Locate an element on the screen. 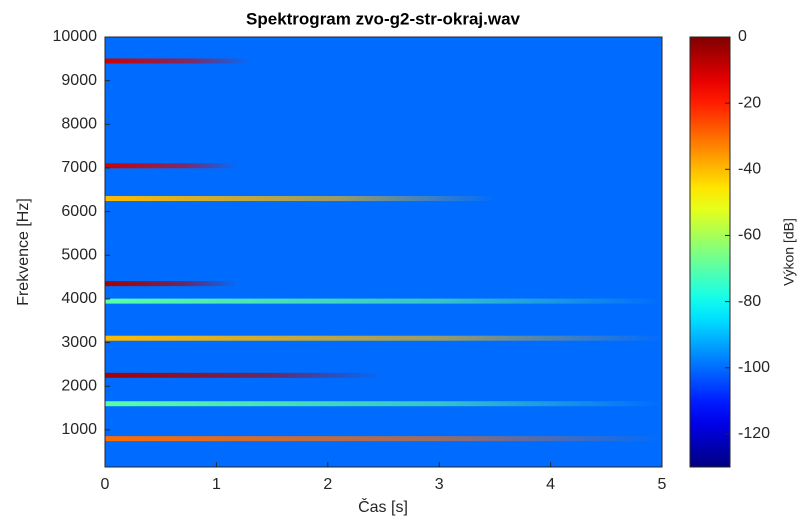  x-tick-label: 2 is located at coordinates (327, 484).